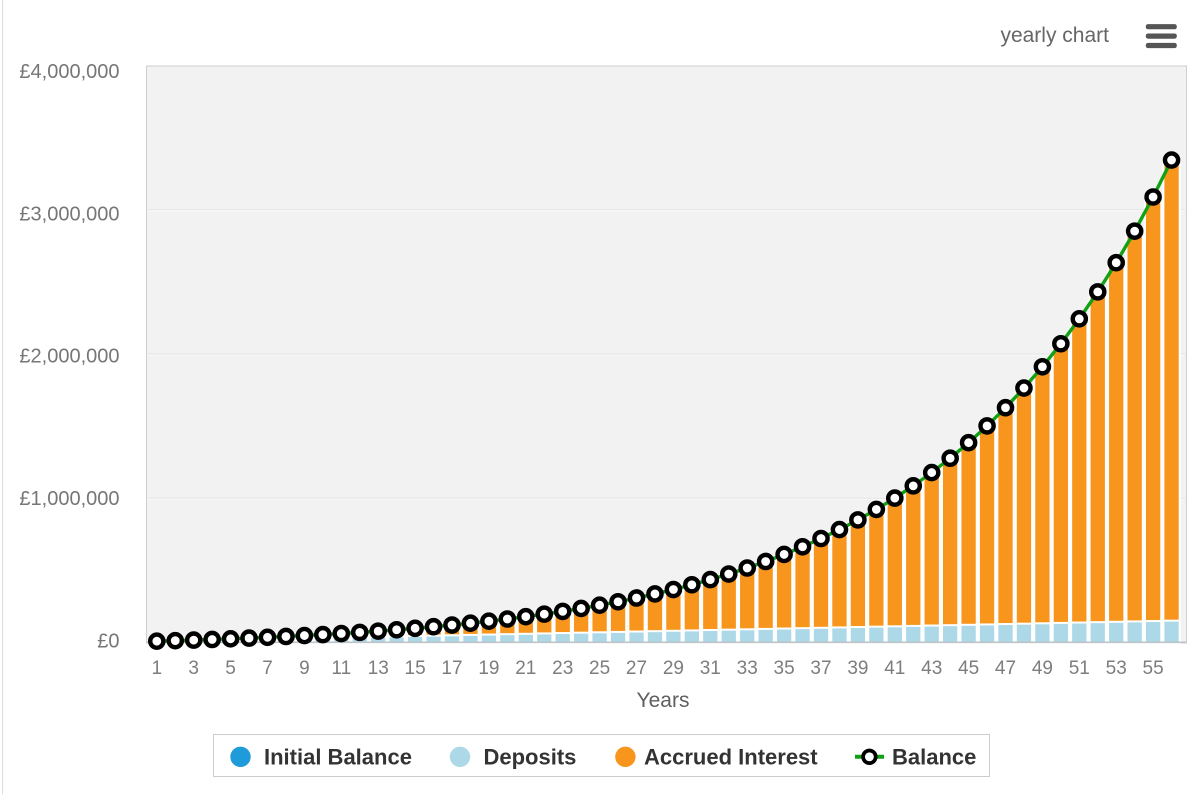 Image resolution: width=1200 pixels, height=799 pixels. I want to click on svg-text: 3, so click(193, 668).